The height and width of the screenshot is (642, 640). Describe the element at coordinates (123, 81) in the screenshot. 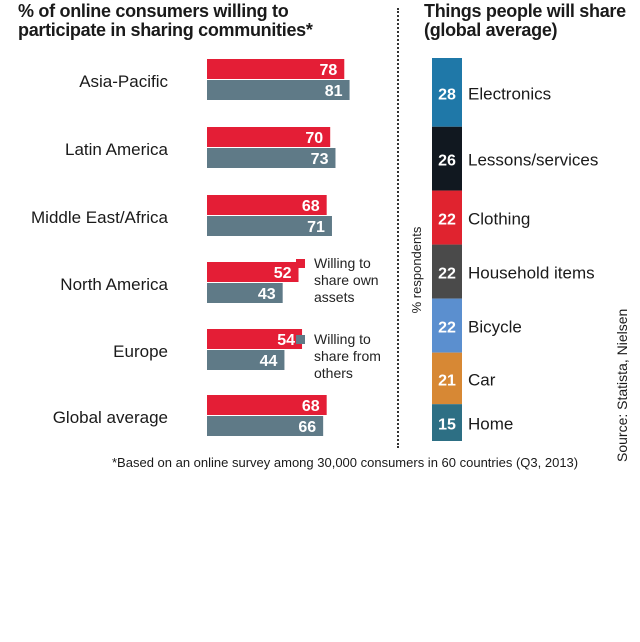

I see `category-label: Asia-Pacific` at that location.